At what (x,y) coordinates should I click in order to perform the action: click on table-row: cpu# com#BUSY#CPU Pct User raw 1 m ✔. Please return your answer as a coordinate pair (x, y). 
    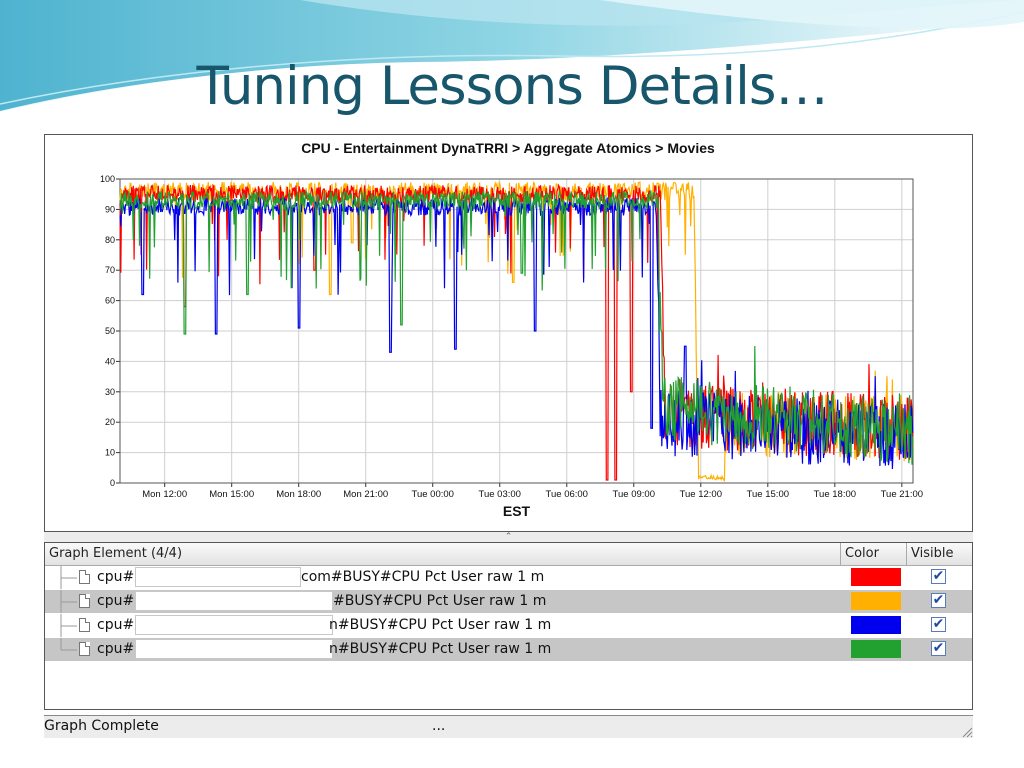
    Looking at the image, I should click on (508, 577).